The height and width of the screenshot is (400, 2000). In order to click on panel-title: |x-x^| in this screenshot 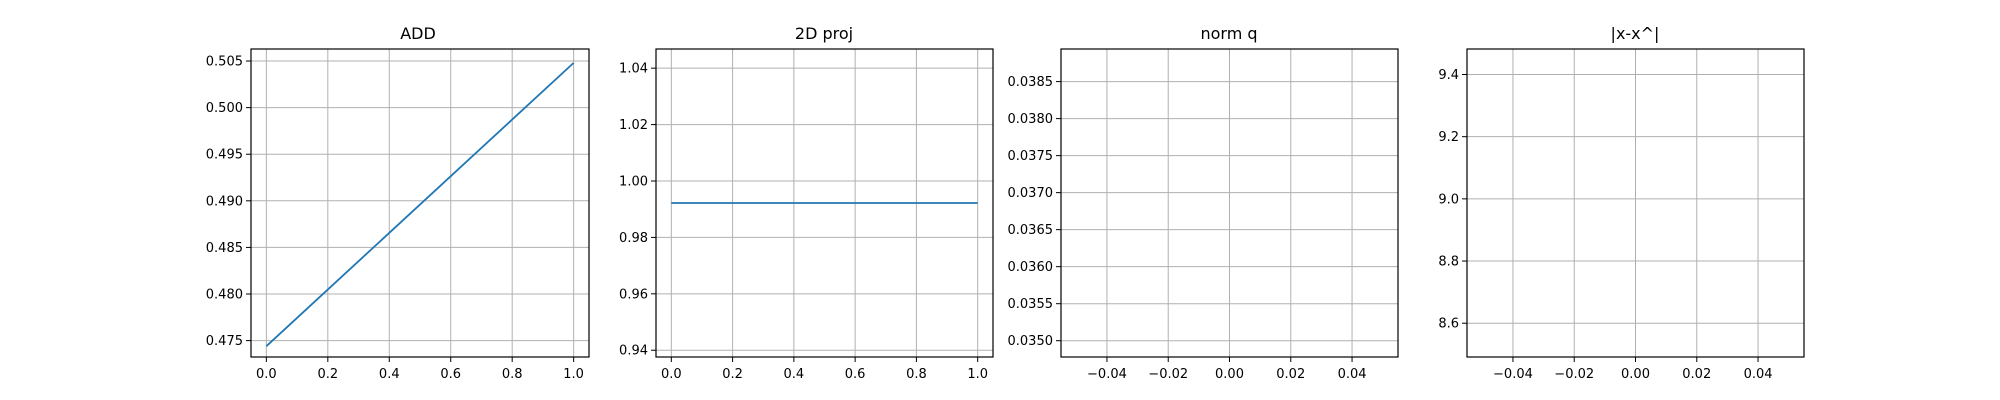, I will do `click(1635, 33)`.